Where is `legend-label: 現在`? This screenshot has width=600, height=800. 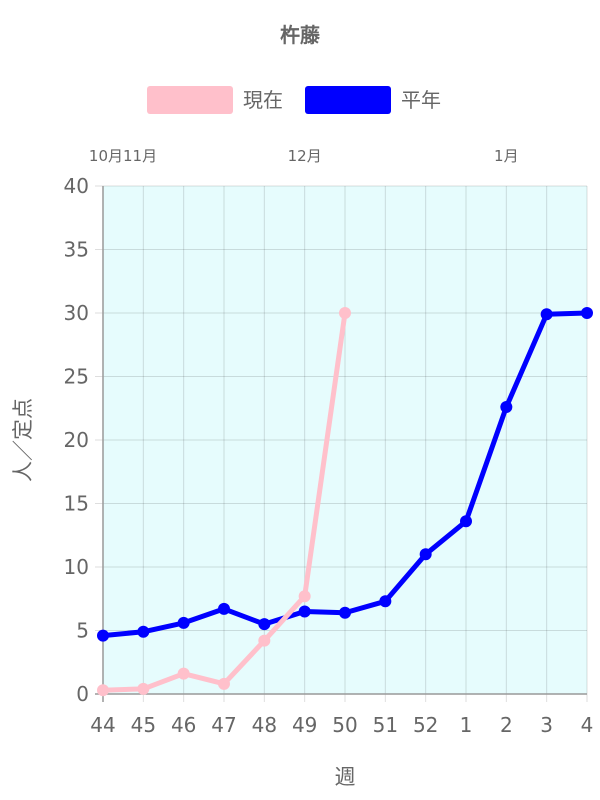
legend-label: 現在 is located at coordinates (263, 100).